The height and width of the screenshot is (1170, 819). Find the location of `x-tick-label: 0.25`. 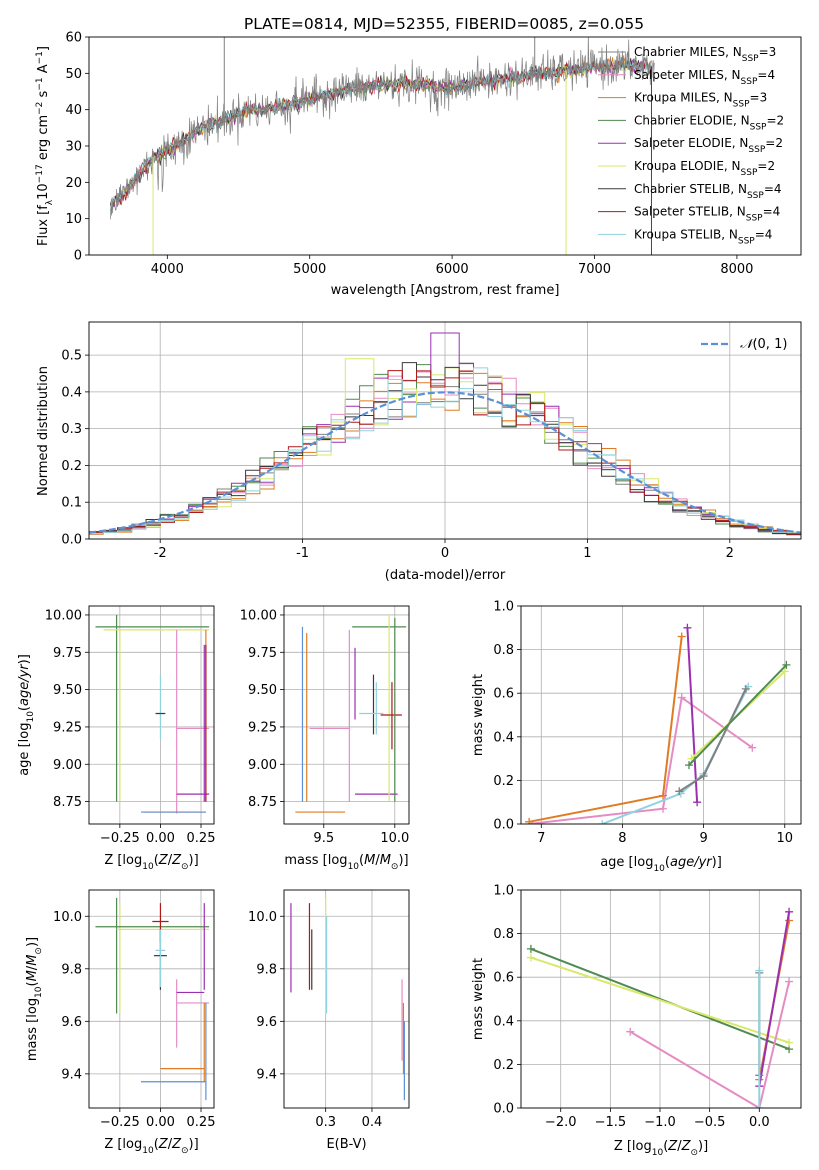

x-tick-label: 0.25 is located at coordinates (201, 1122).